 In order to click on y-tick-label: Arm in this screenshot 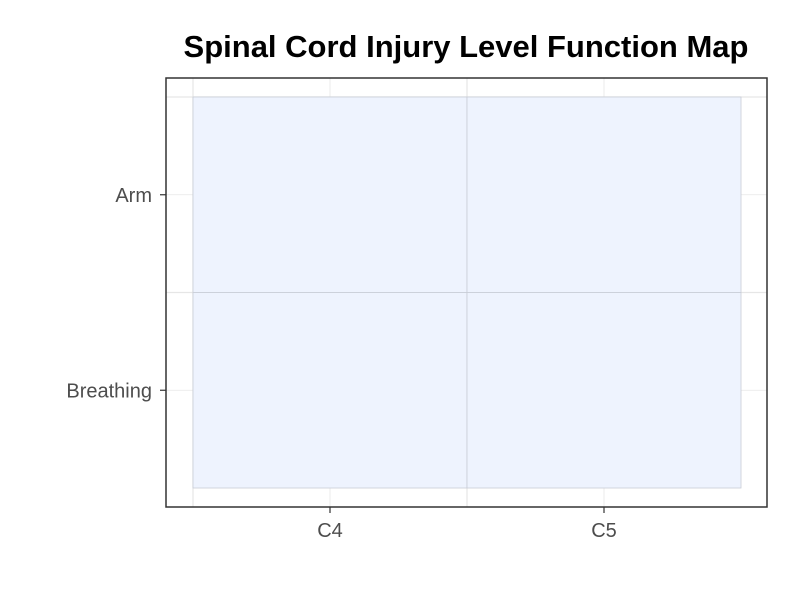, I will do `click(133, 196)`.